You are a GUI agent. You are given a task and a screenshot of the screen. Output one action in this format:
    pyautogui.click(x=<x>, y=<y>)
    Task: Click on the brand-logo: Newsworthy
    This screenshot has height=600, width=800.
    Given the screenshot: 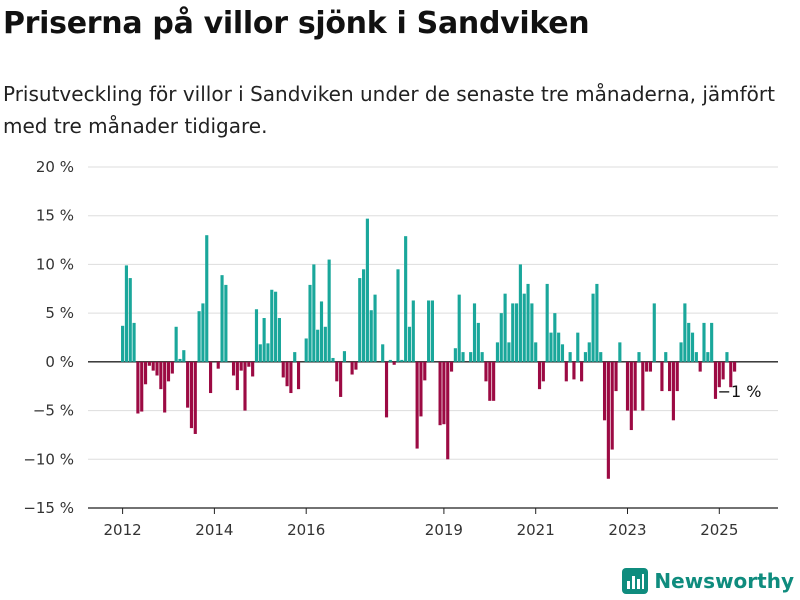 What is the action you would take?
    pyautogui.click(x=708, y=581)
    